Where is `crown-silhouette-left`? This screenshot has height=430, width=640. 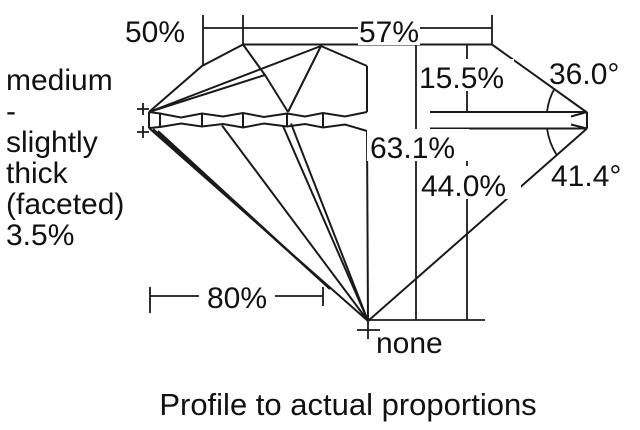 crown-silhouette-left is located at coordinates (196, 78).